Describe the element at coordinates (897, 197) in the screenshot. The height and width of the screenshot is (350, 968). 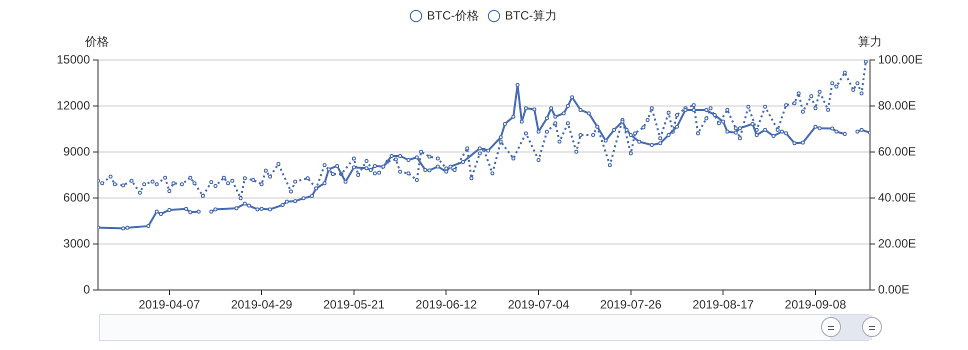
I see `y2-tick-label: 40.00E` at that location.